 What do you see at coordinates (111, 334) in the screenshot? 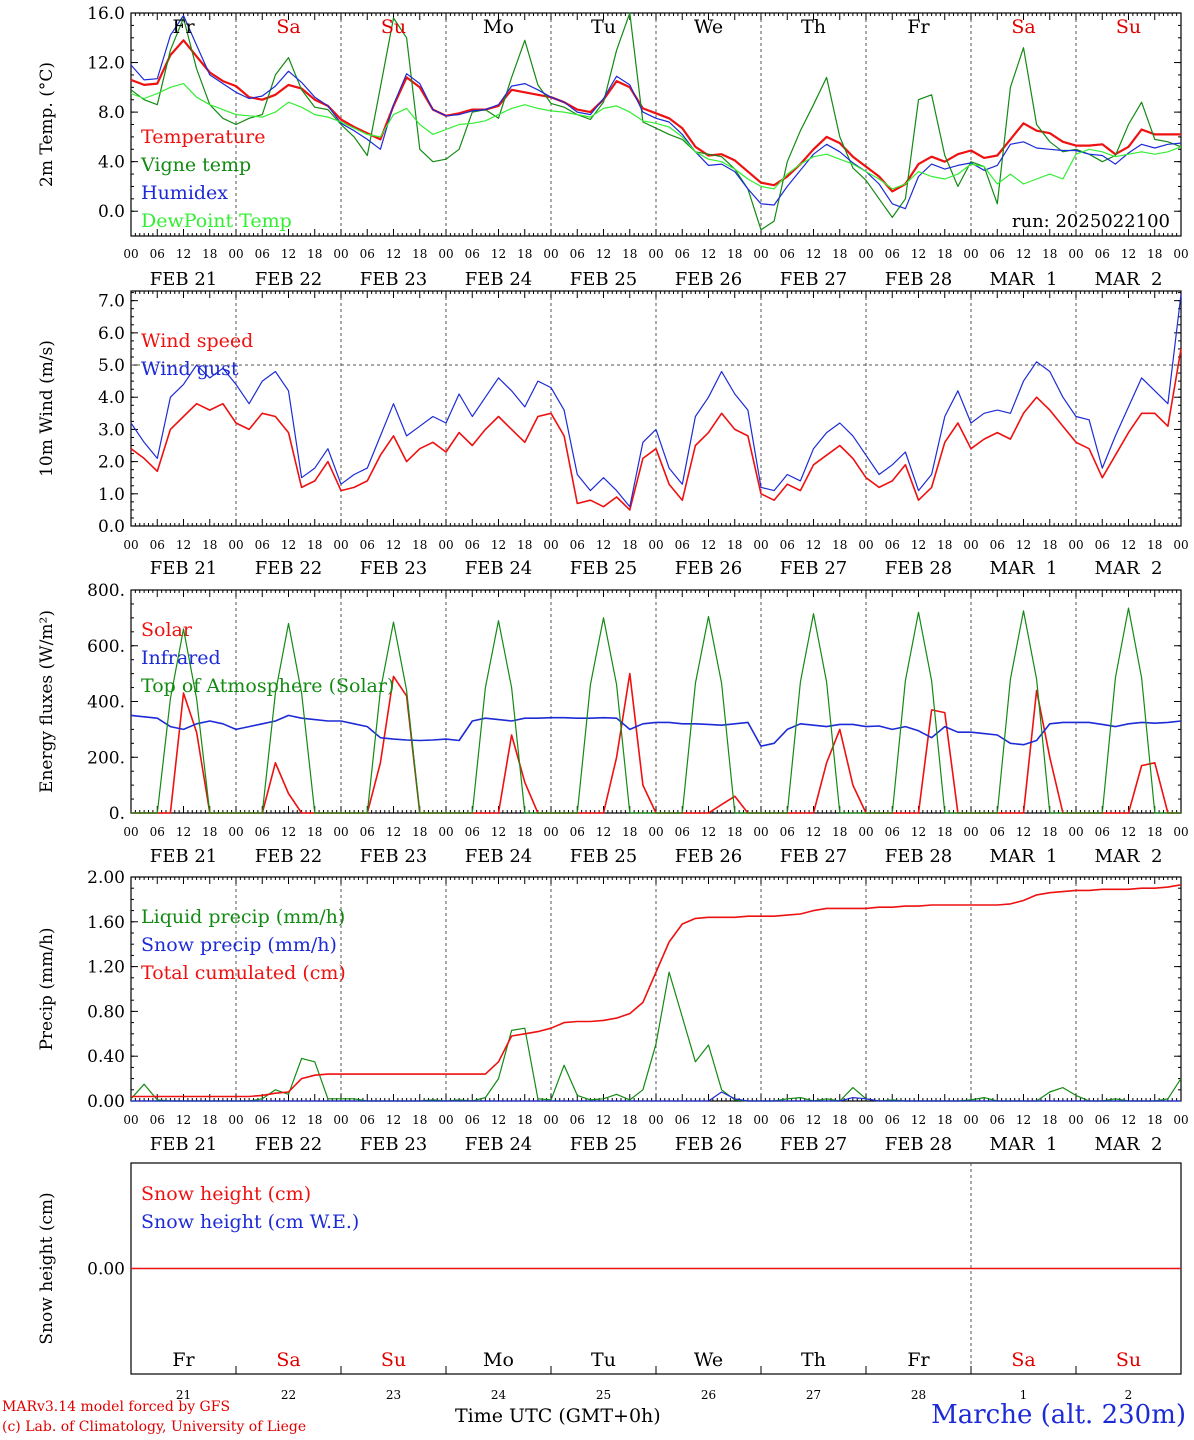
I see `wind-ytick-label: 6.0` at bounding box center [111, 334].